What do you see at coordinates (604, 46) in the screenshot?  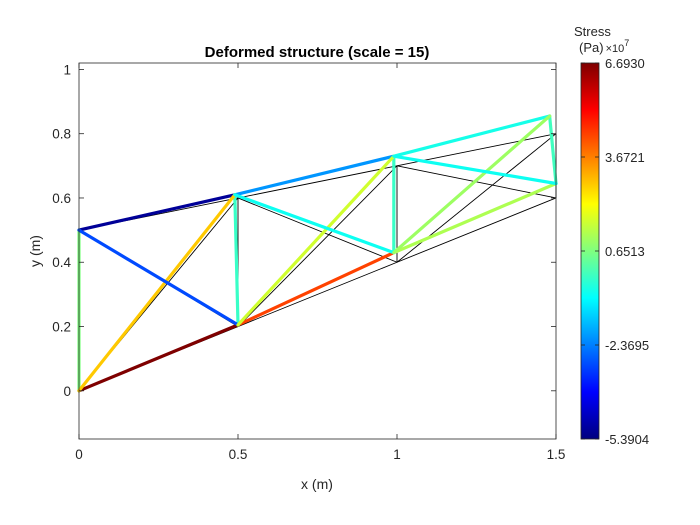 I see `colorbar-unit: (Pa) ×107` at bounding box center [604, 46].